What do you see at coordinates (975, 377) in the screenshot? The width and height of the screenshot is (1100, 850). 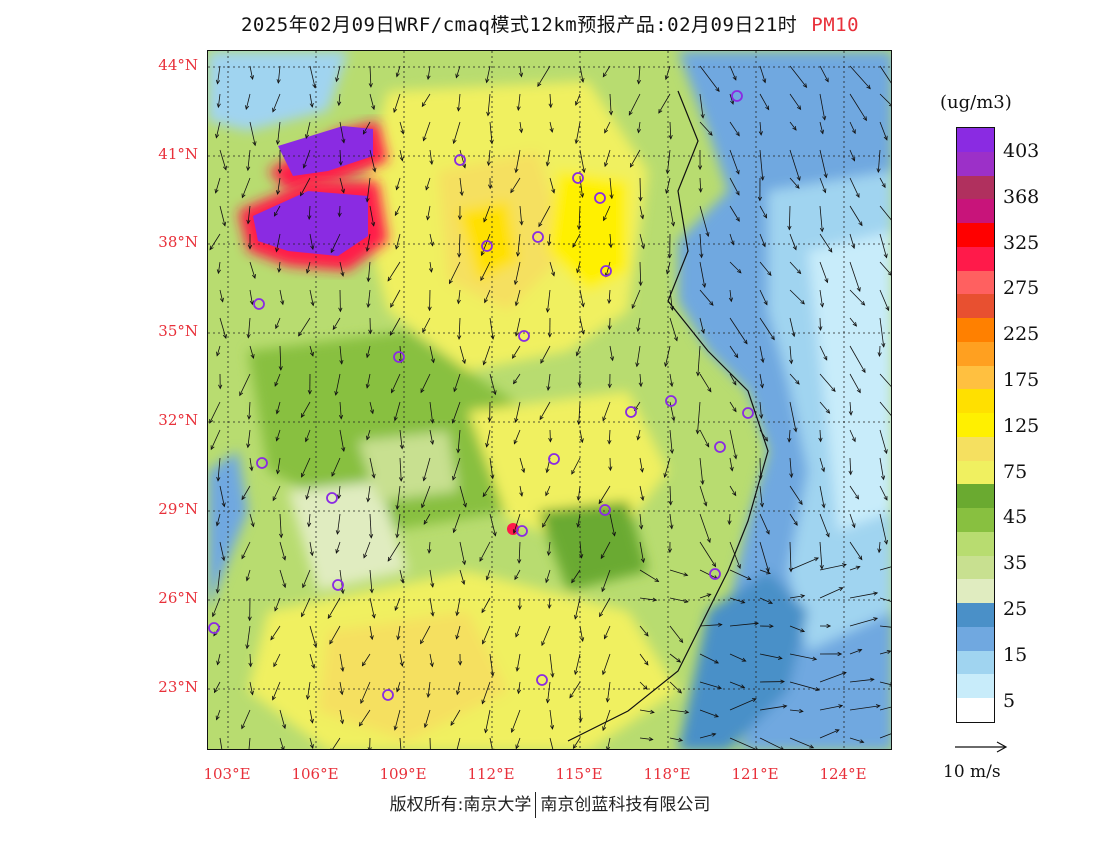 I see `color-scale-segment` at bounding box center [975, 377].